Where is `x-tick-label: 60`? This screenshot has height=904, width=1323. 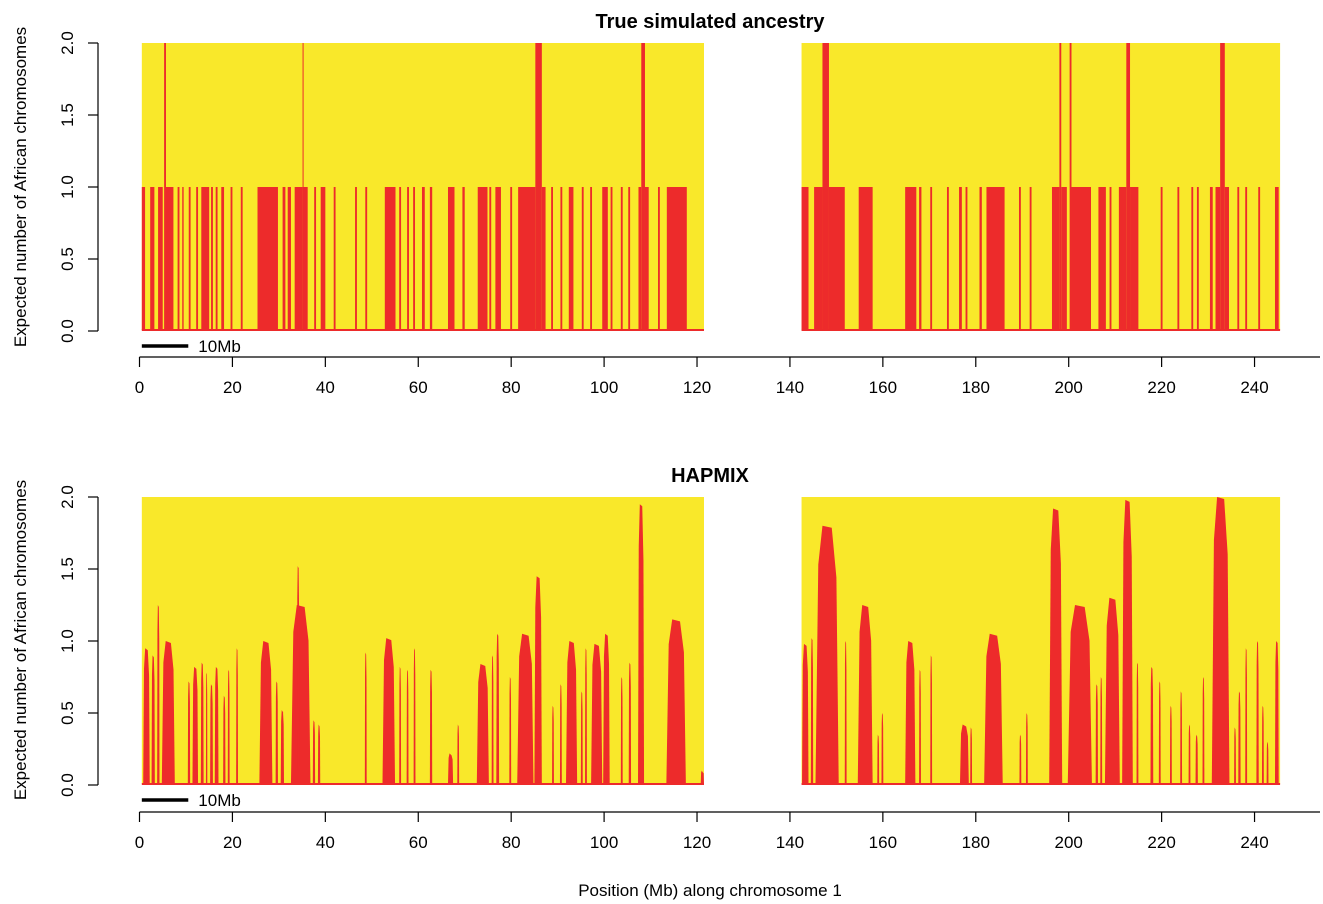 x-tick-label: 60 is located at coordinates (418, 842).